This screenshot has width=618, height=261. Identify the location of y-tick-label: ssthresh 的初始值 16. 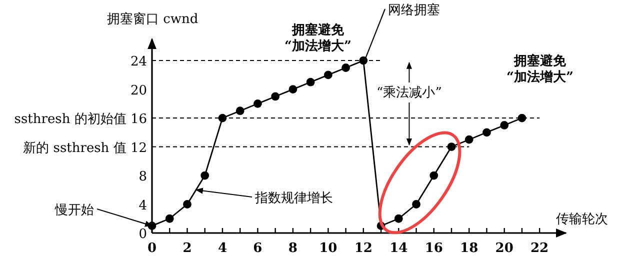
(80, 120).